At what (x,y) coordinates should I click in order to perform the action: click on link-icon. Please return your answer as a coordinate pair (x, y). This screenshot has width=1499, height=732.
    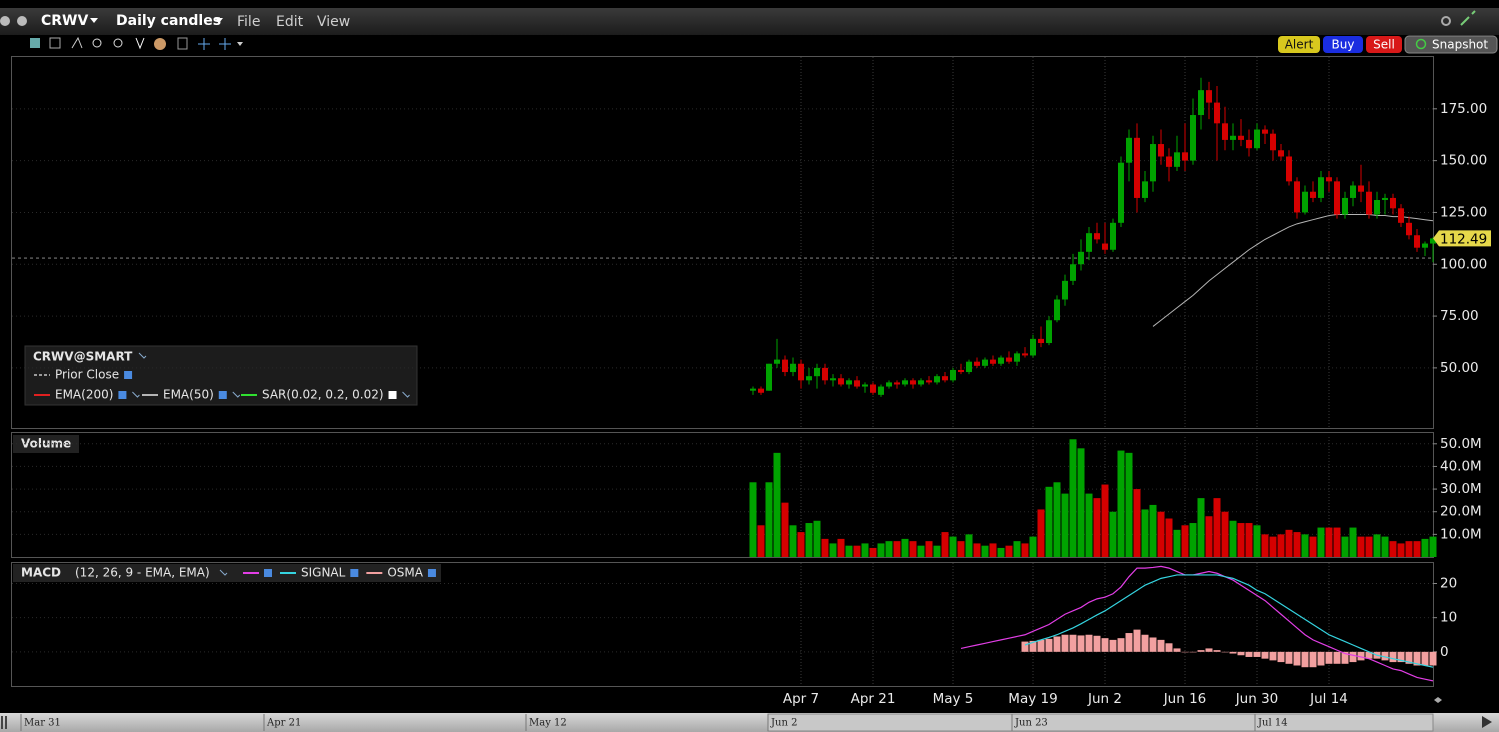
    Looking at the image, I should click on (1468, 18).